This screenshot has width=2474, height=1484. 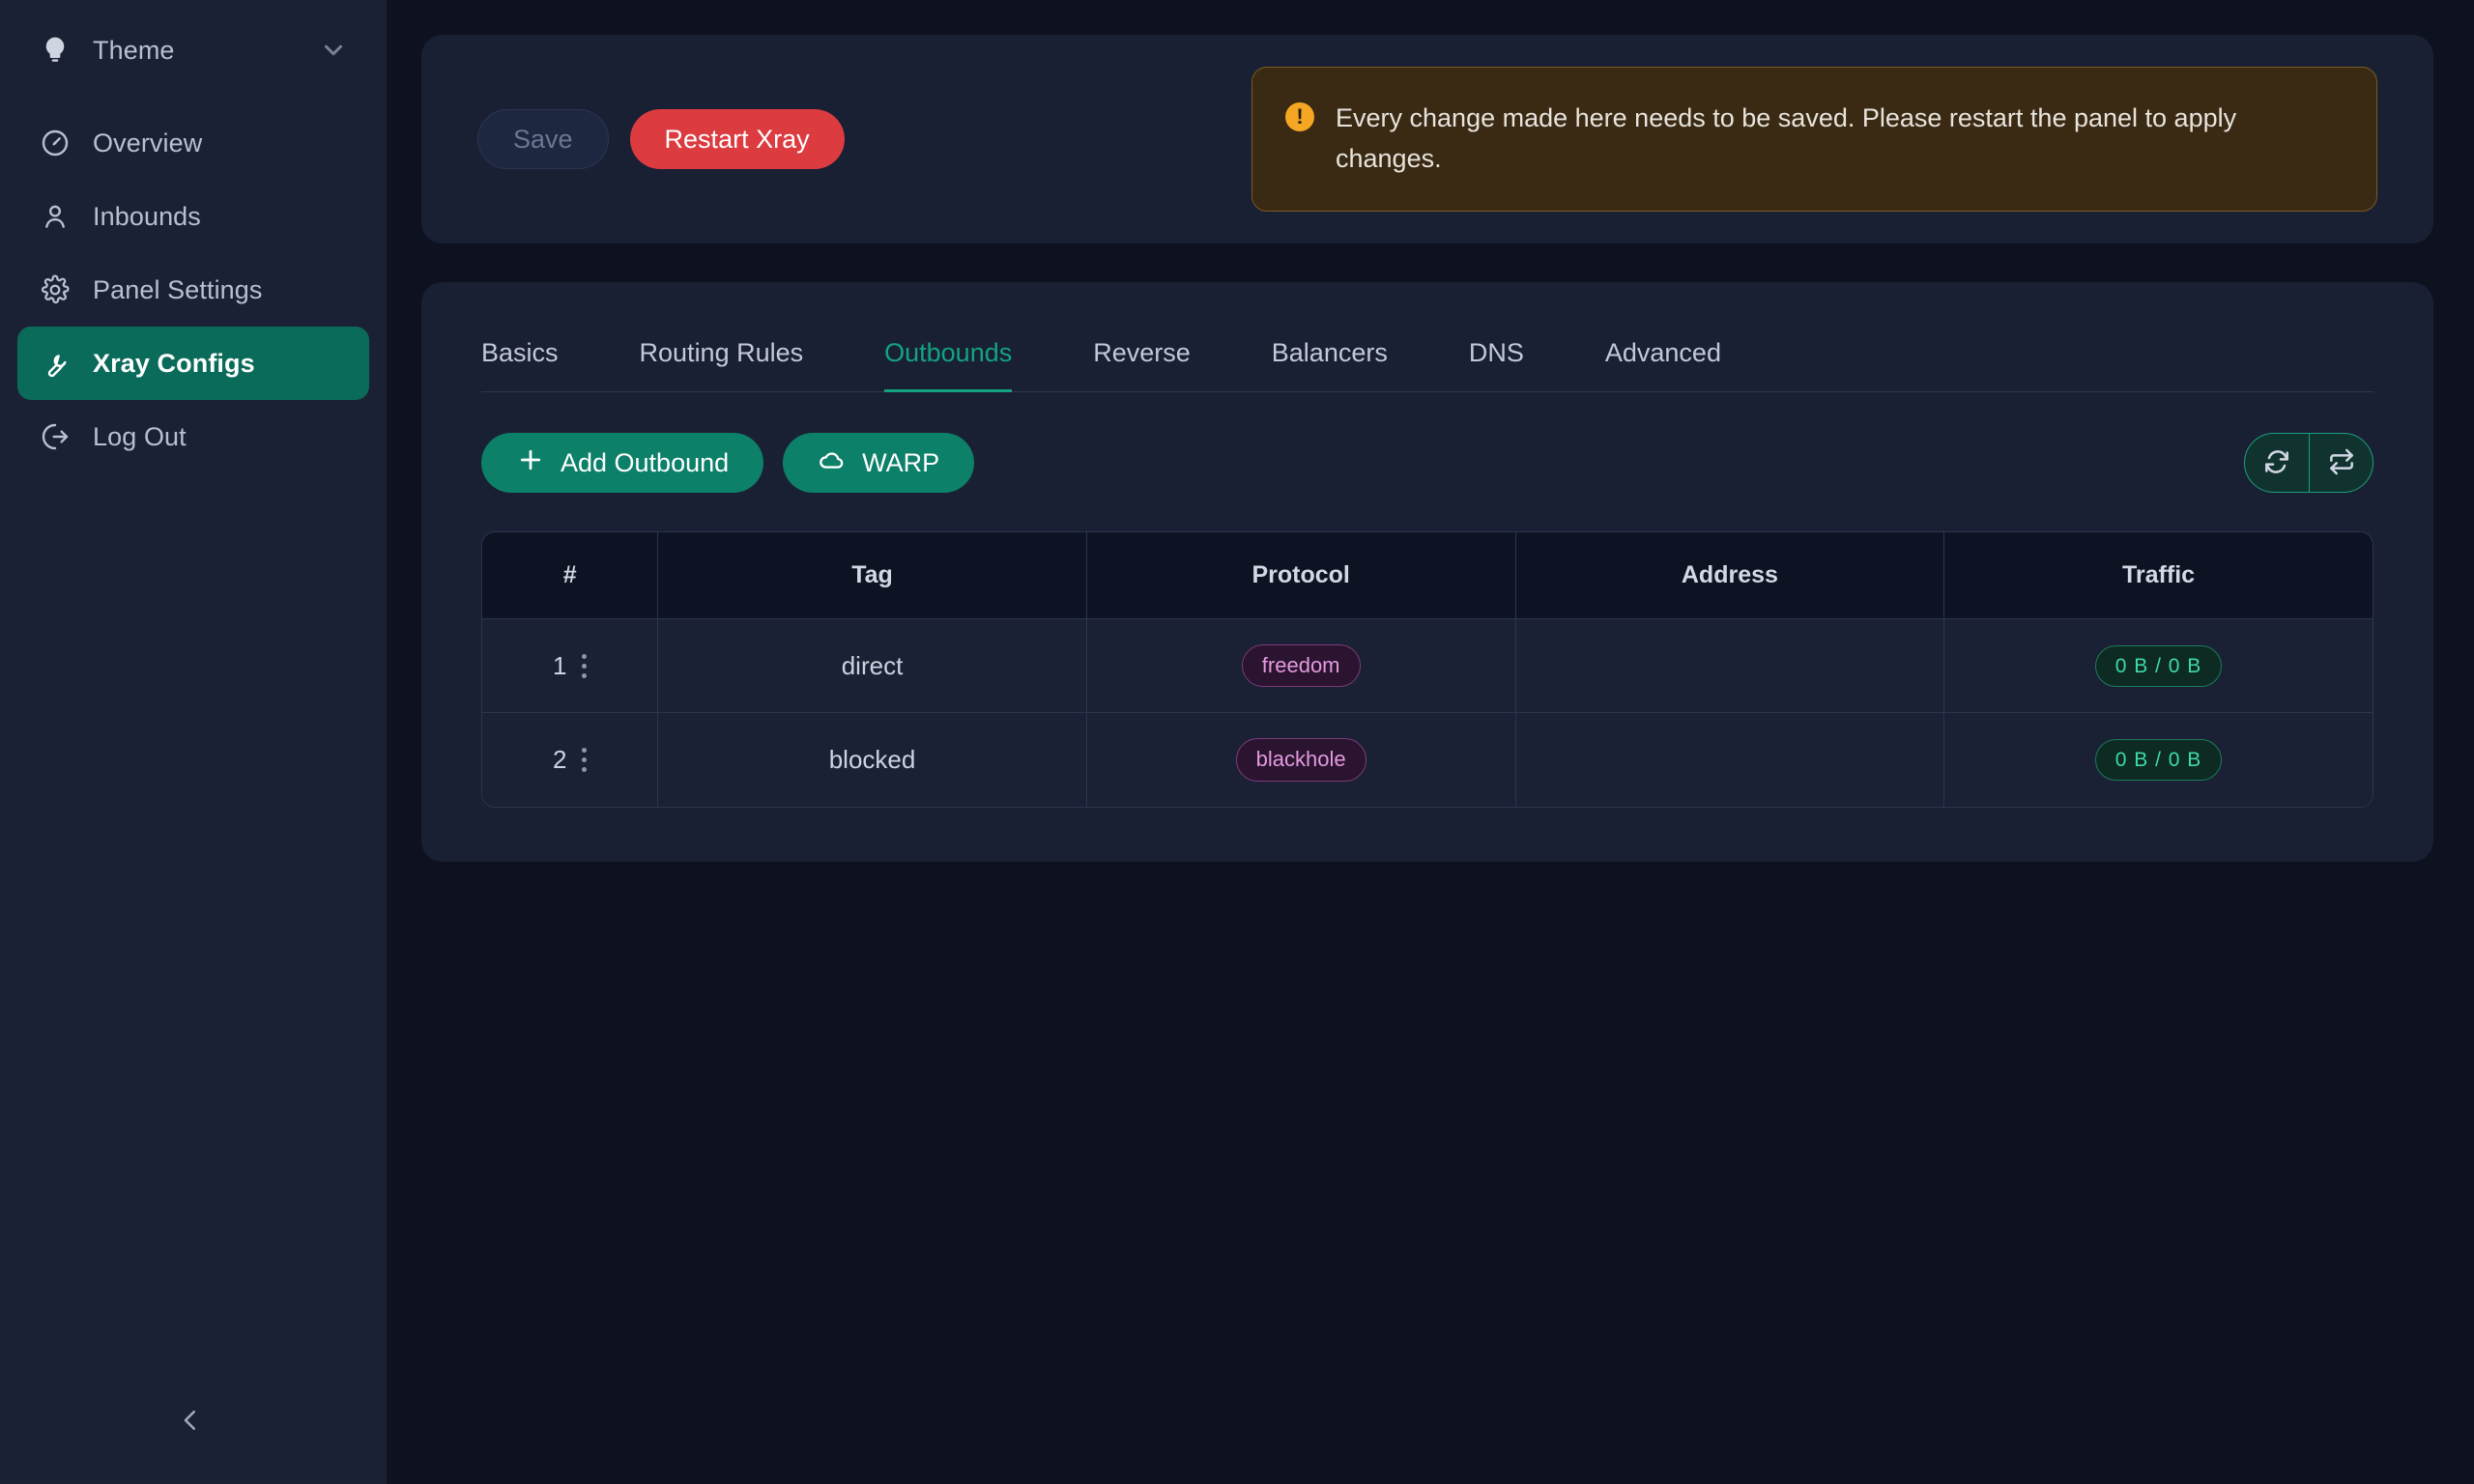 I want to click on chevron-down-icon, so click(x=334, y=50).